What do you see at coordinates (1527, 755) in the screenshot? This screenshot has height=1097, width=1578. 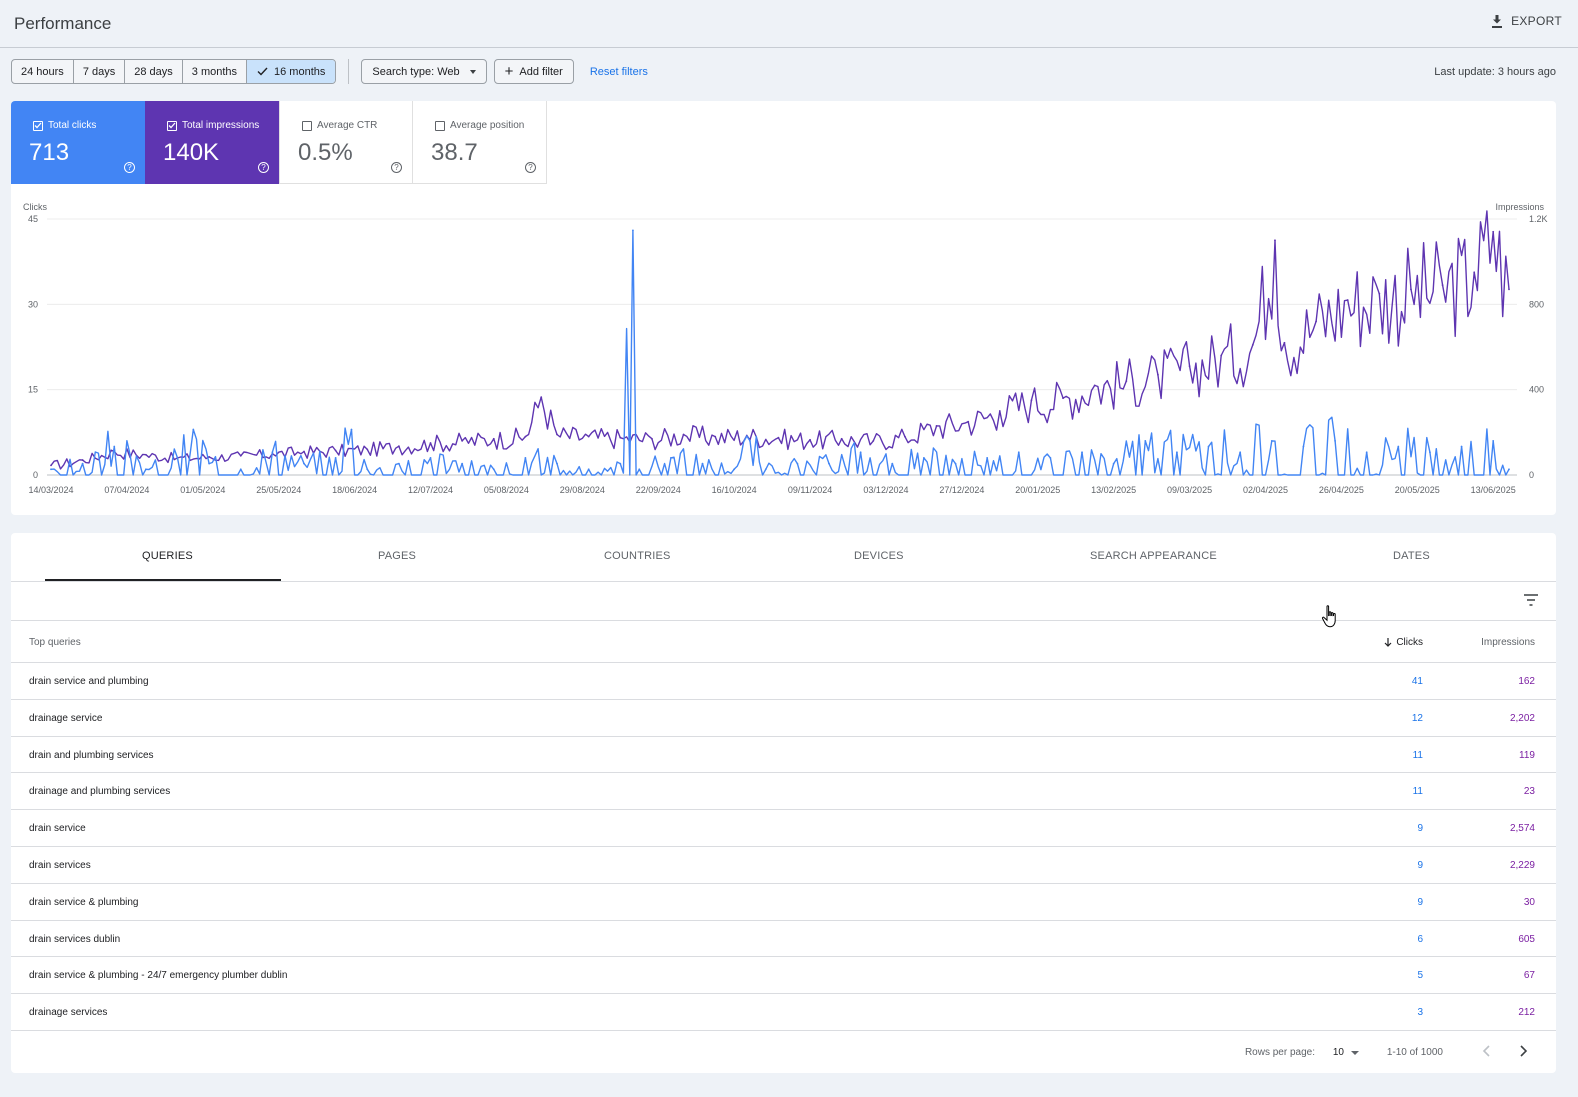 I see `impressions-cell: 119` at bounding box center [1527, 755].